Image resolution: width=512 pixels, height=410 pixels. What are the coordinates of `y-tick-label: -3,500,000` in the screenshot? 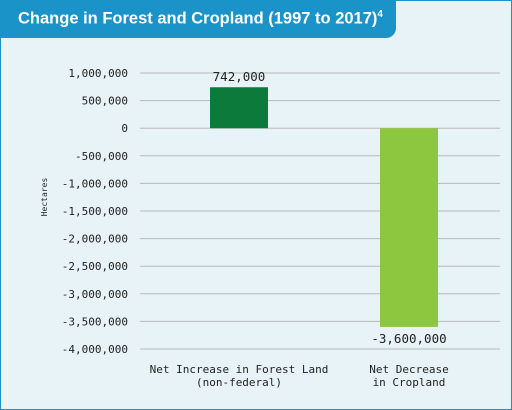 It's located at (95, 321).